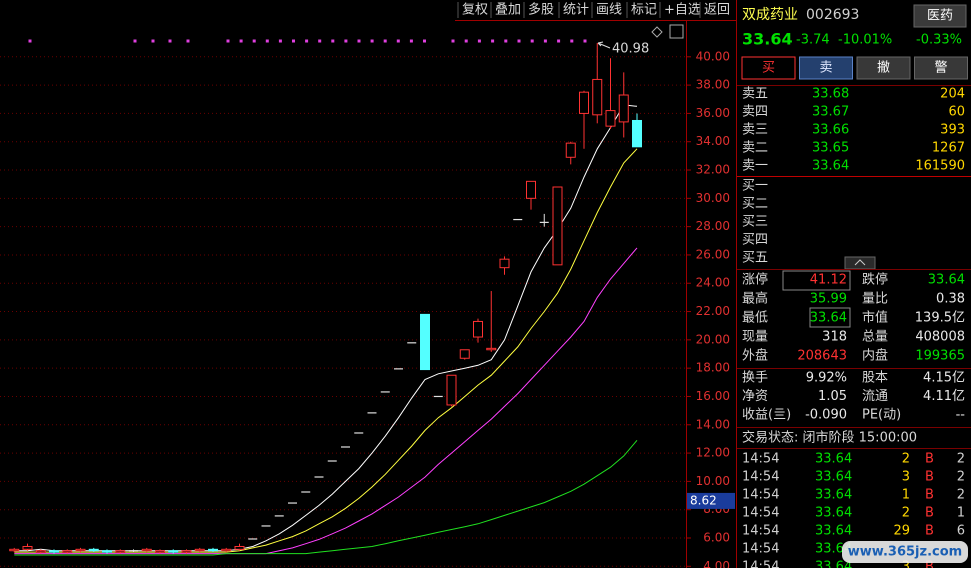  Describe the element at coordinates (713, 424) in the screenshot. I see `y-tick-label: 14.00` at that location.